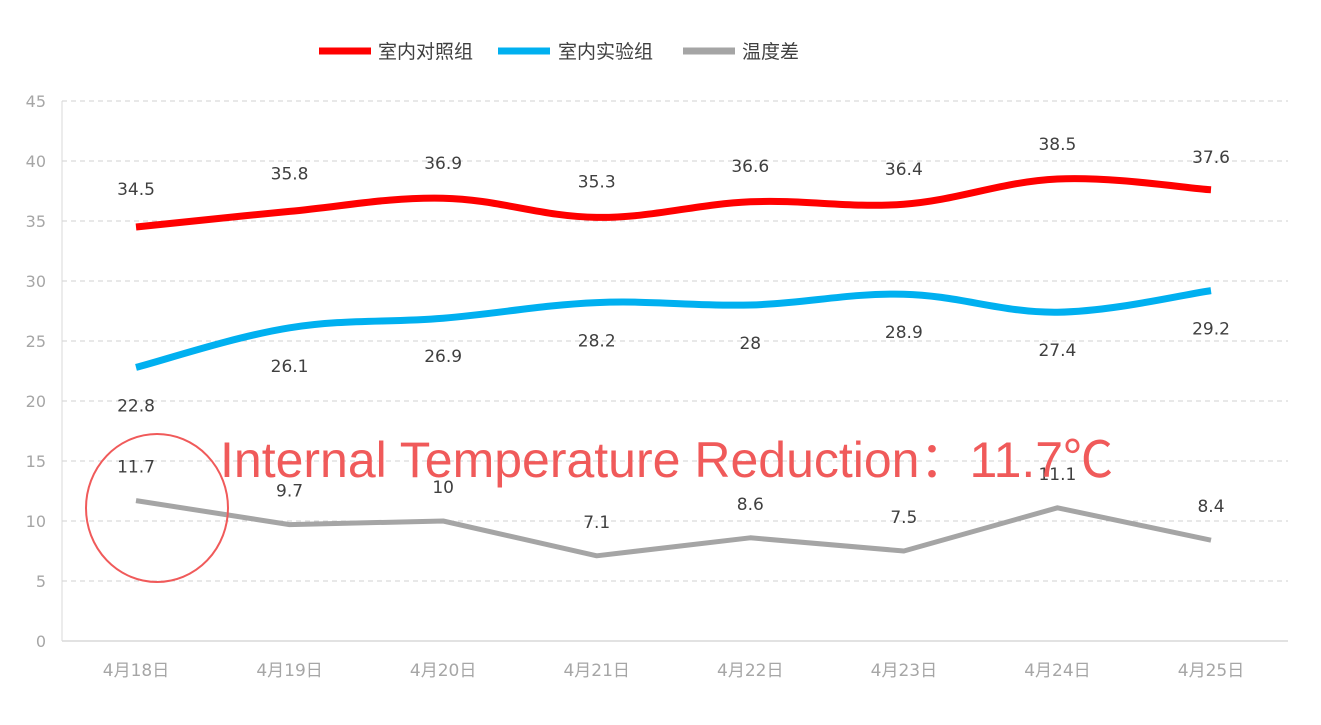 The width and height of the screenshot is (1321, 725). What do you see at coordinates (290, 367) in the screenshot?
I see `data-label: 26.1` at bounding box center [290, 367].